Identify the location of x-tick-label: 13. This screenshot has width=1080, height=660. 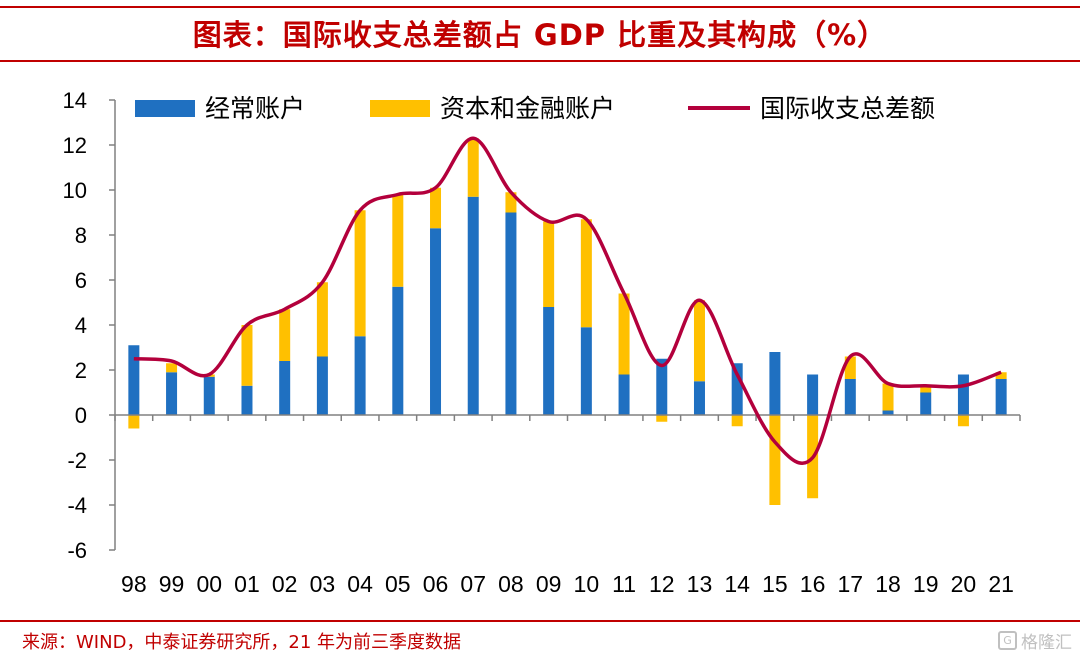
(700, 584).